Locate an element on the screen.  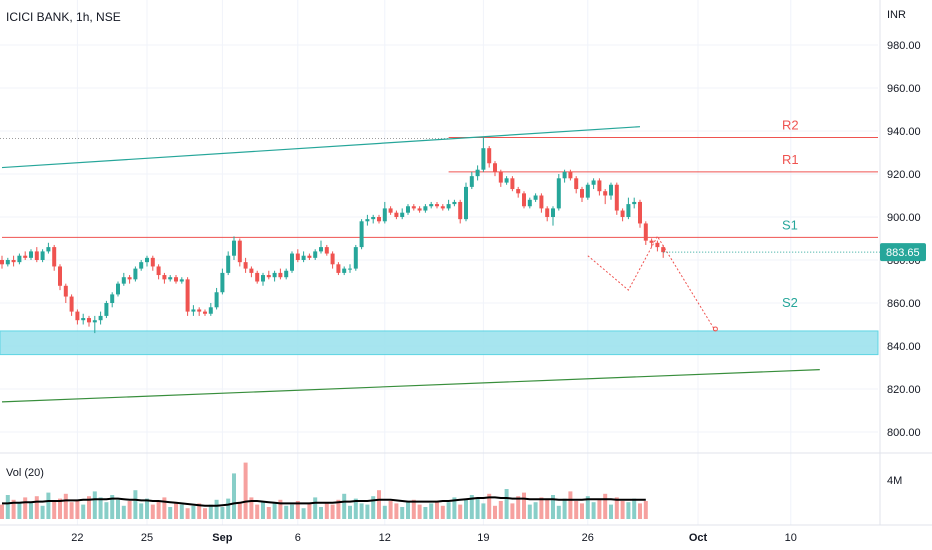
price-tag-icon is located at coordinates (903, 252).